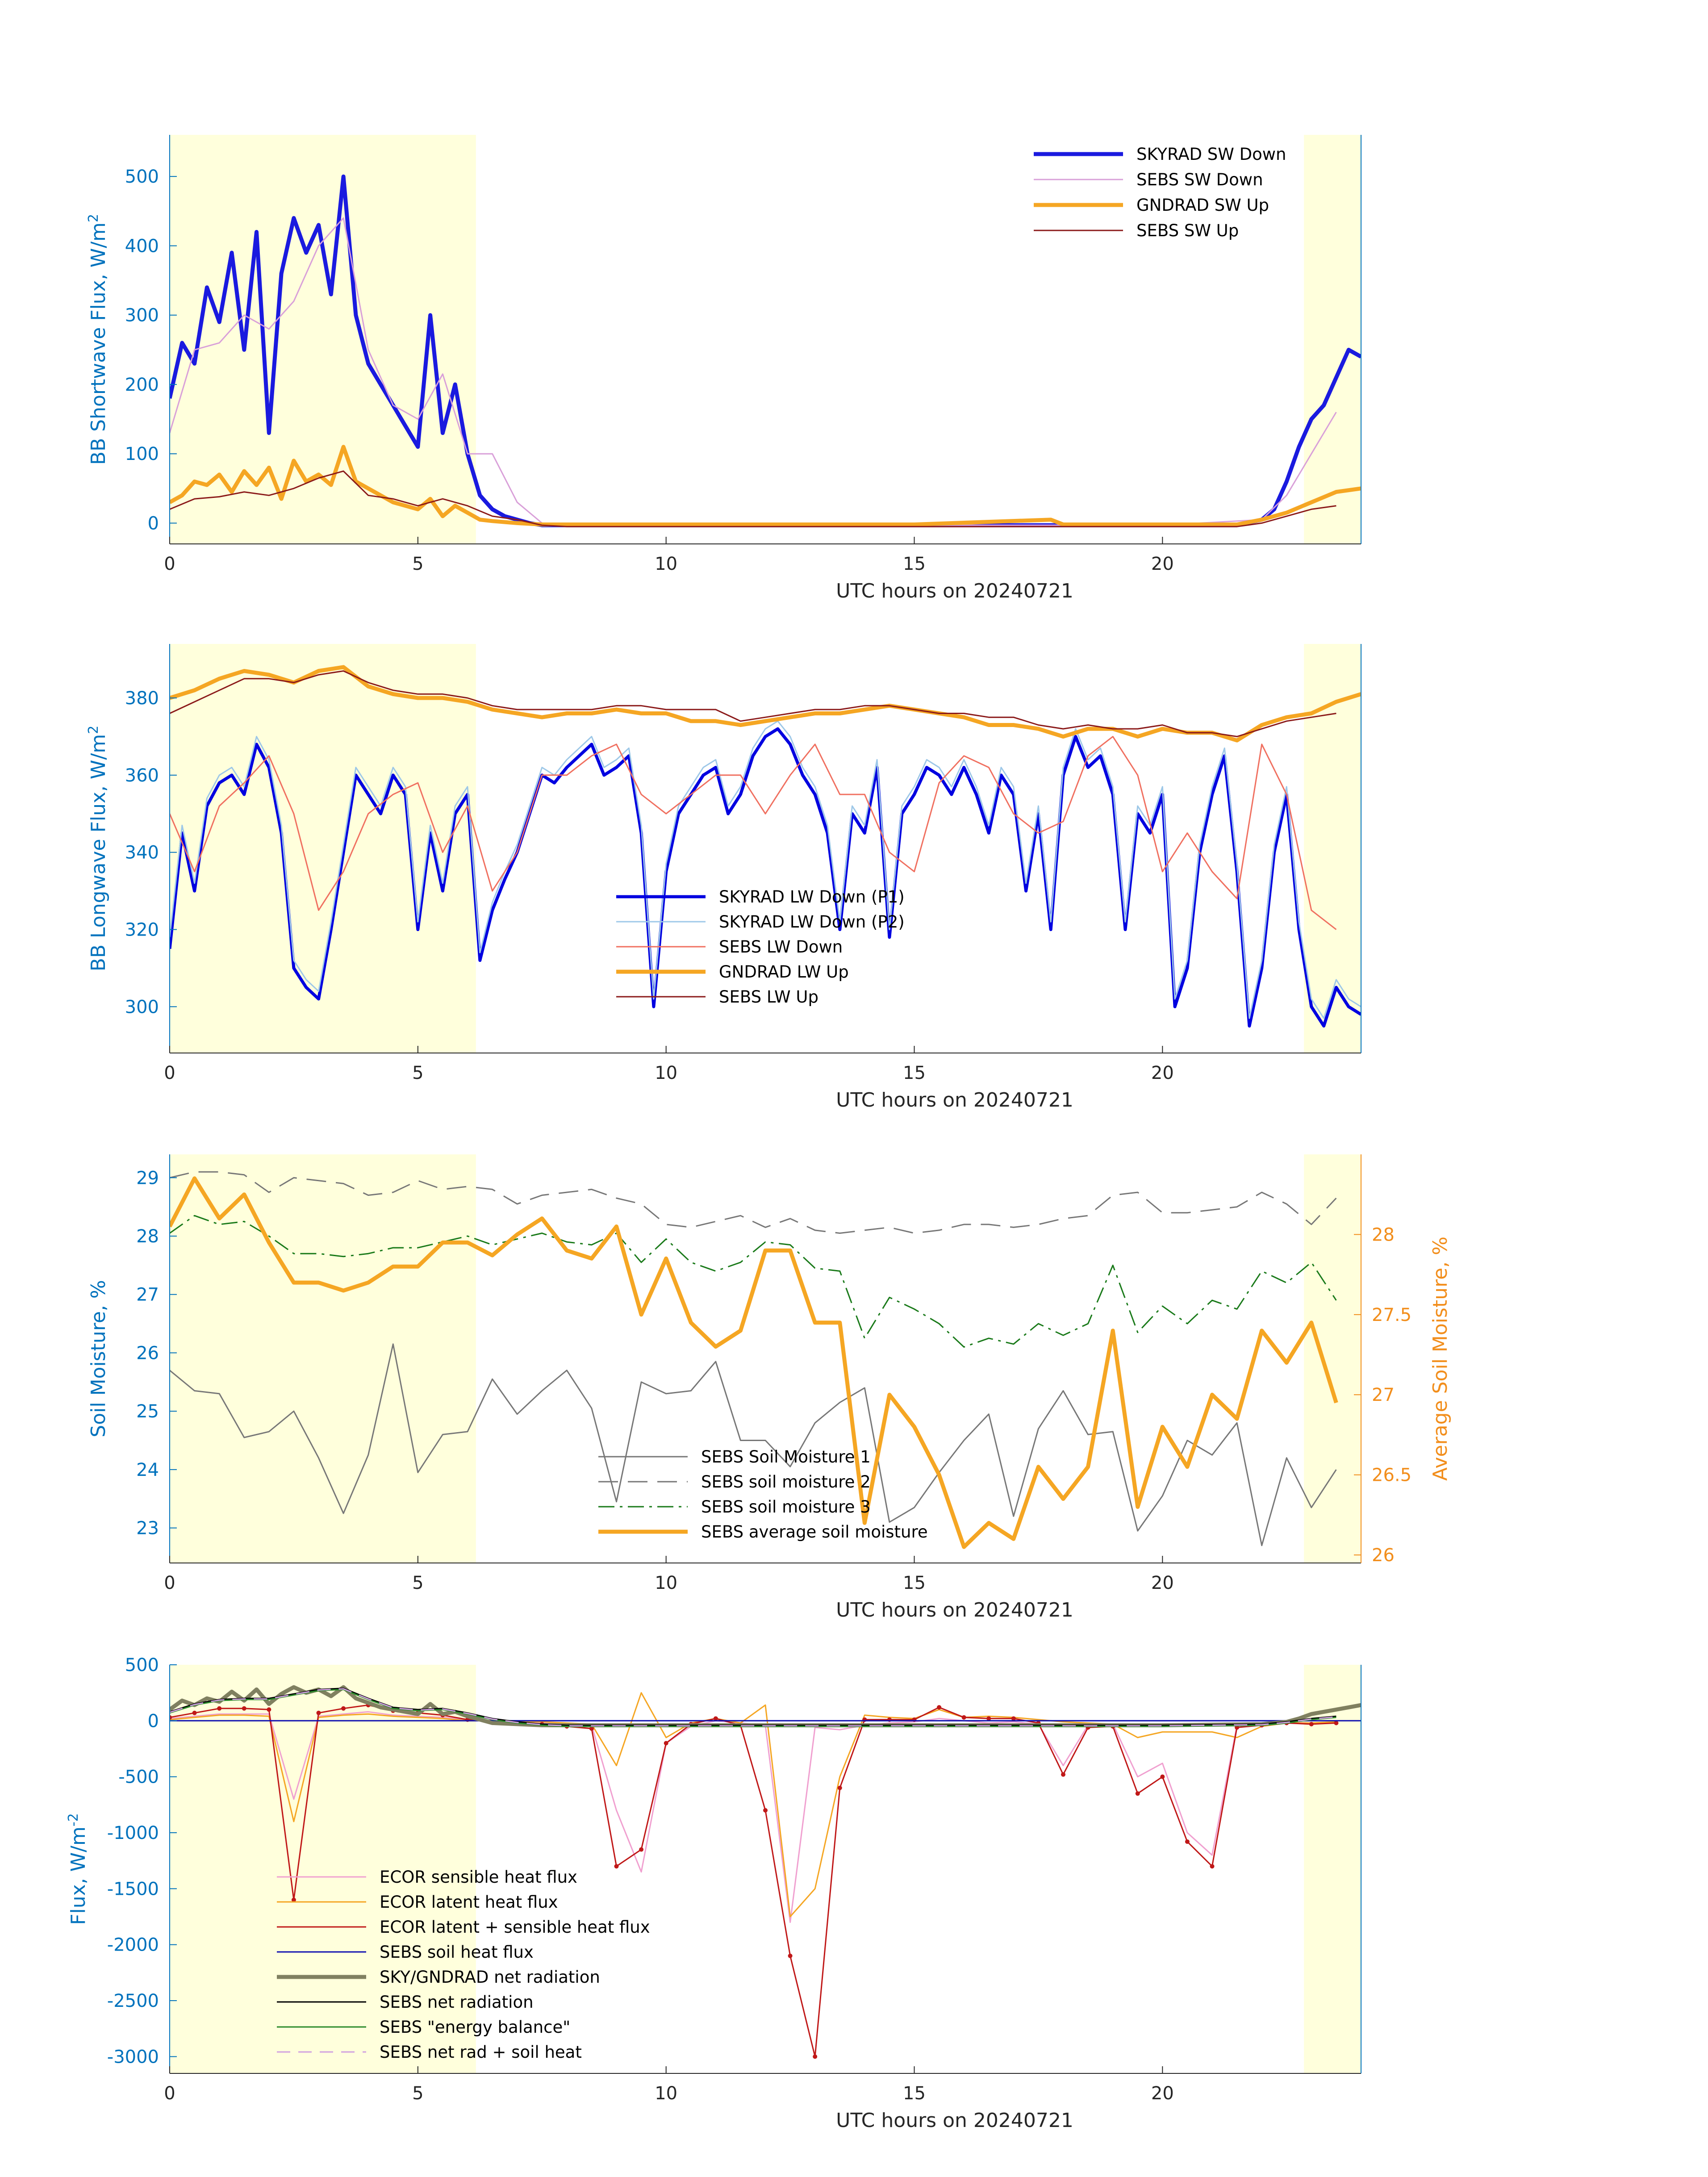 The image size is (1708, 2177). Describe the element at coordinates (812, 897) in the screenshot. I see `legend-label: SKYRAD LW Down (P1)` at that location.